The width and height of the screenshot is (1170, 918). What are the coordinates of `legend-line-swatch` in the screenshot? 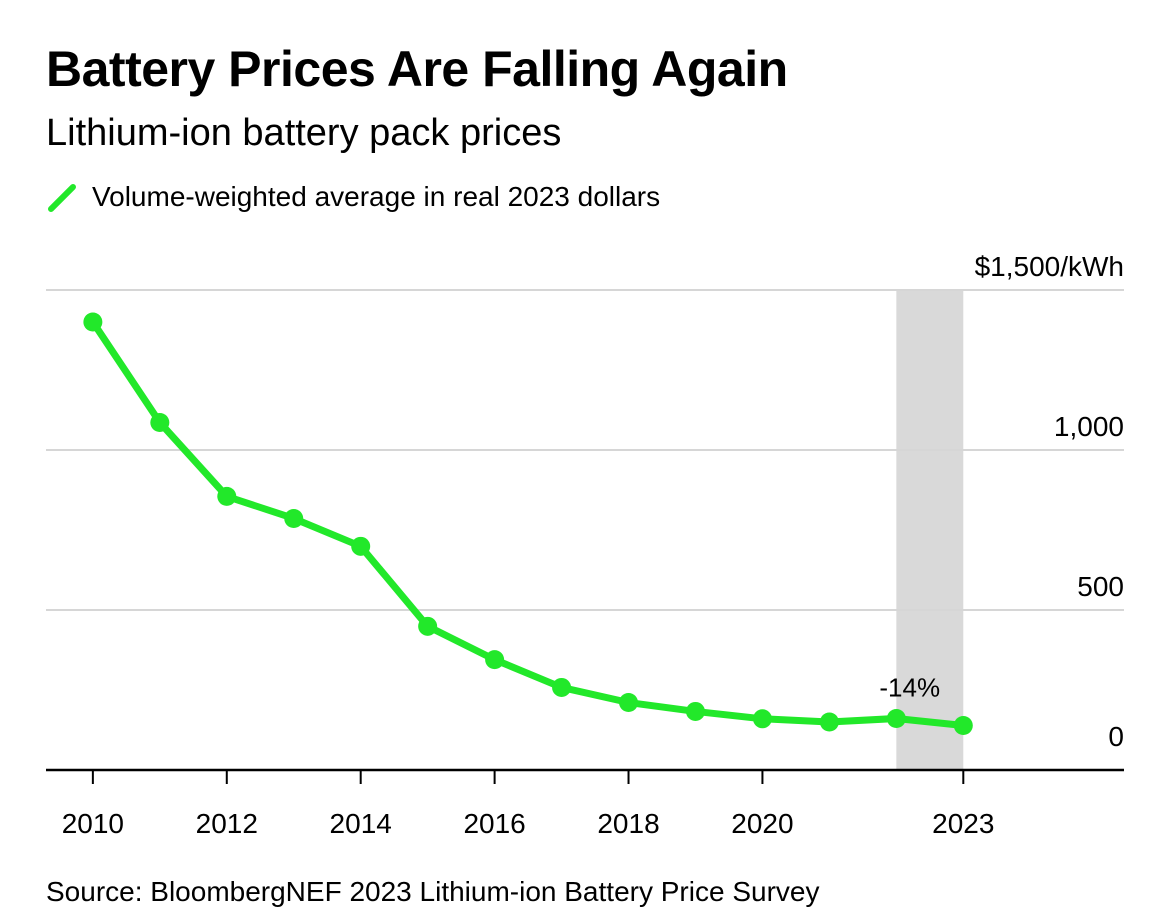 It's located at (62, 198).